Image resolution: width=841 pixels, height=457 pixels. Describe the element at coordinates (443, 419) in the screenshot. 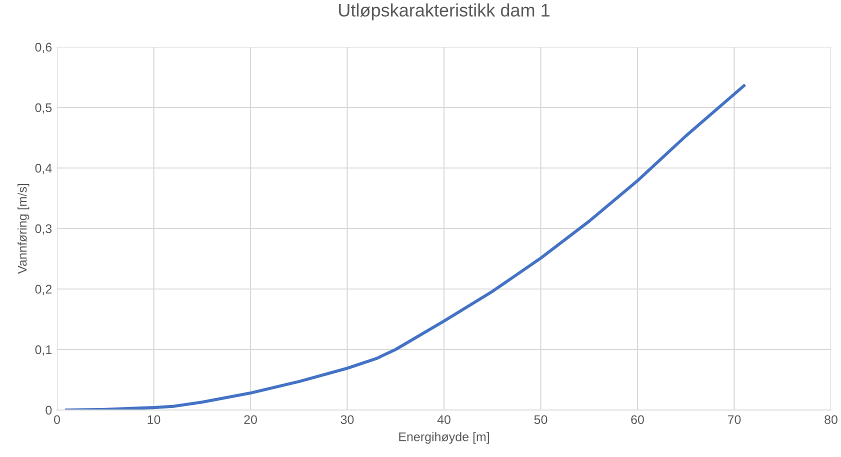

I see `x-tick-label: 40` at that location.